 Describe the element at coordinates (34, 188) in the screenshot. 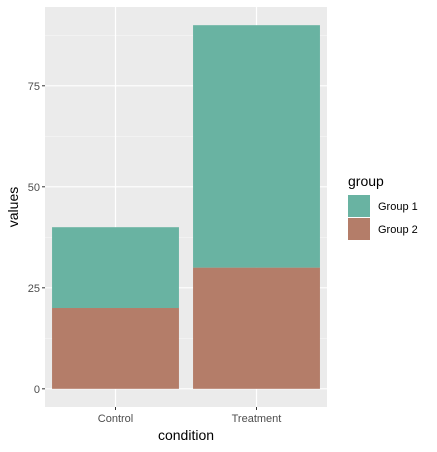

I see `y-tick-label: 50` at that location.